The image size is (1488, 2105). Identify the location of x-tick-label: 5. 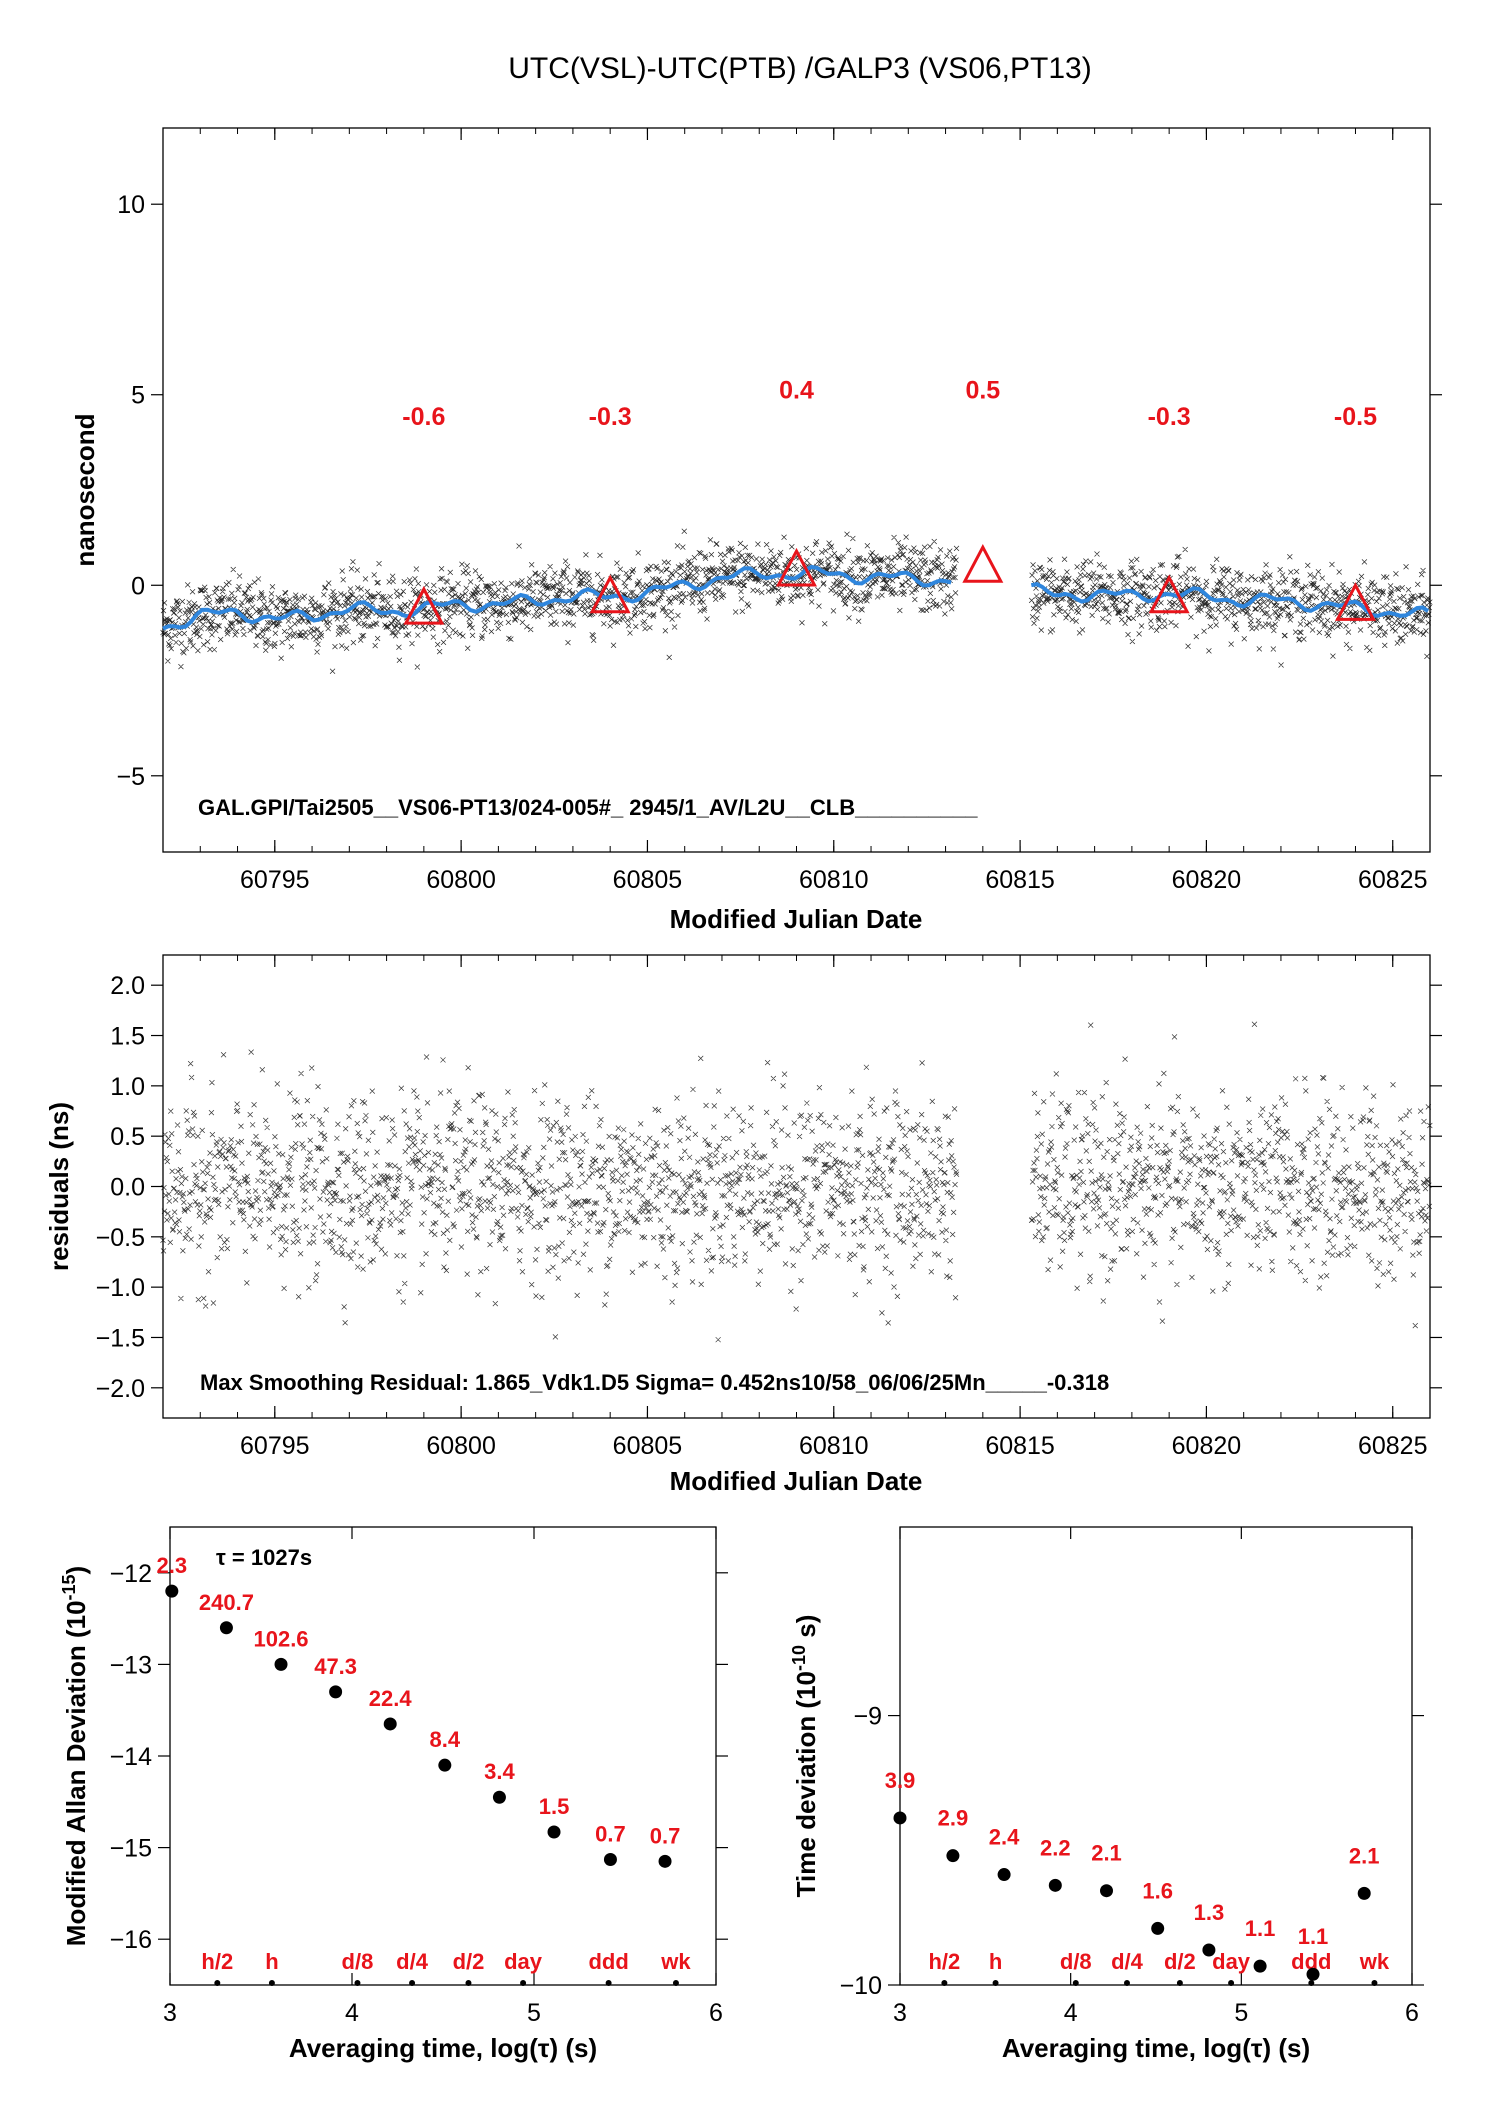
(534, 2013).